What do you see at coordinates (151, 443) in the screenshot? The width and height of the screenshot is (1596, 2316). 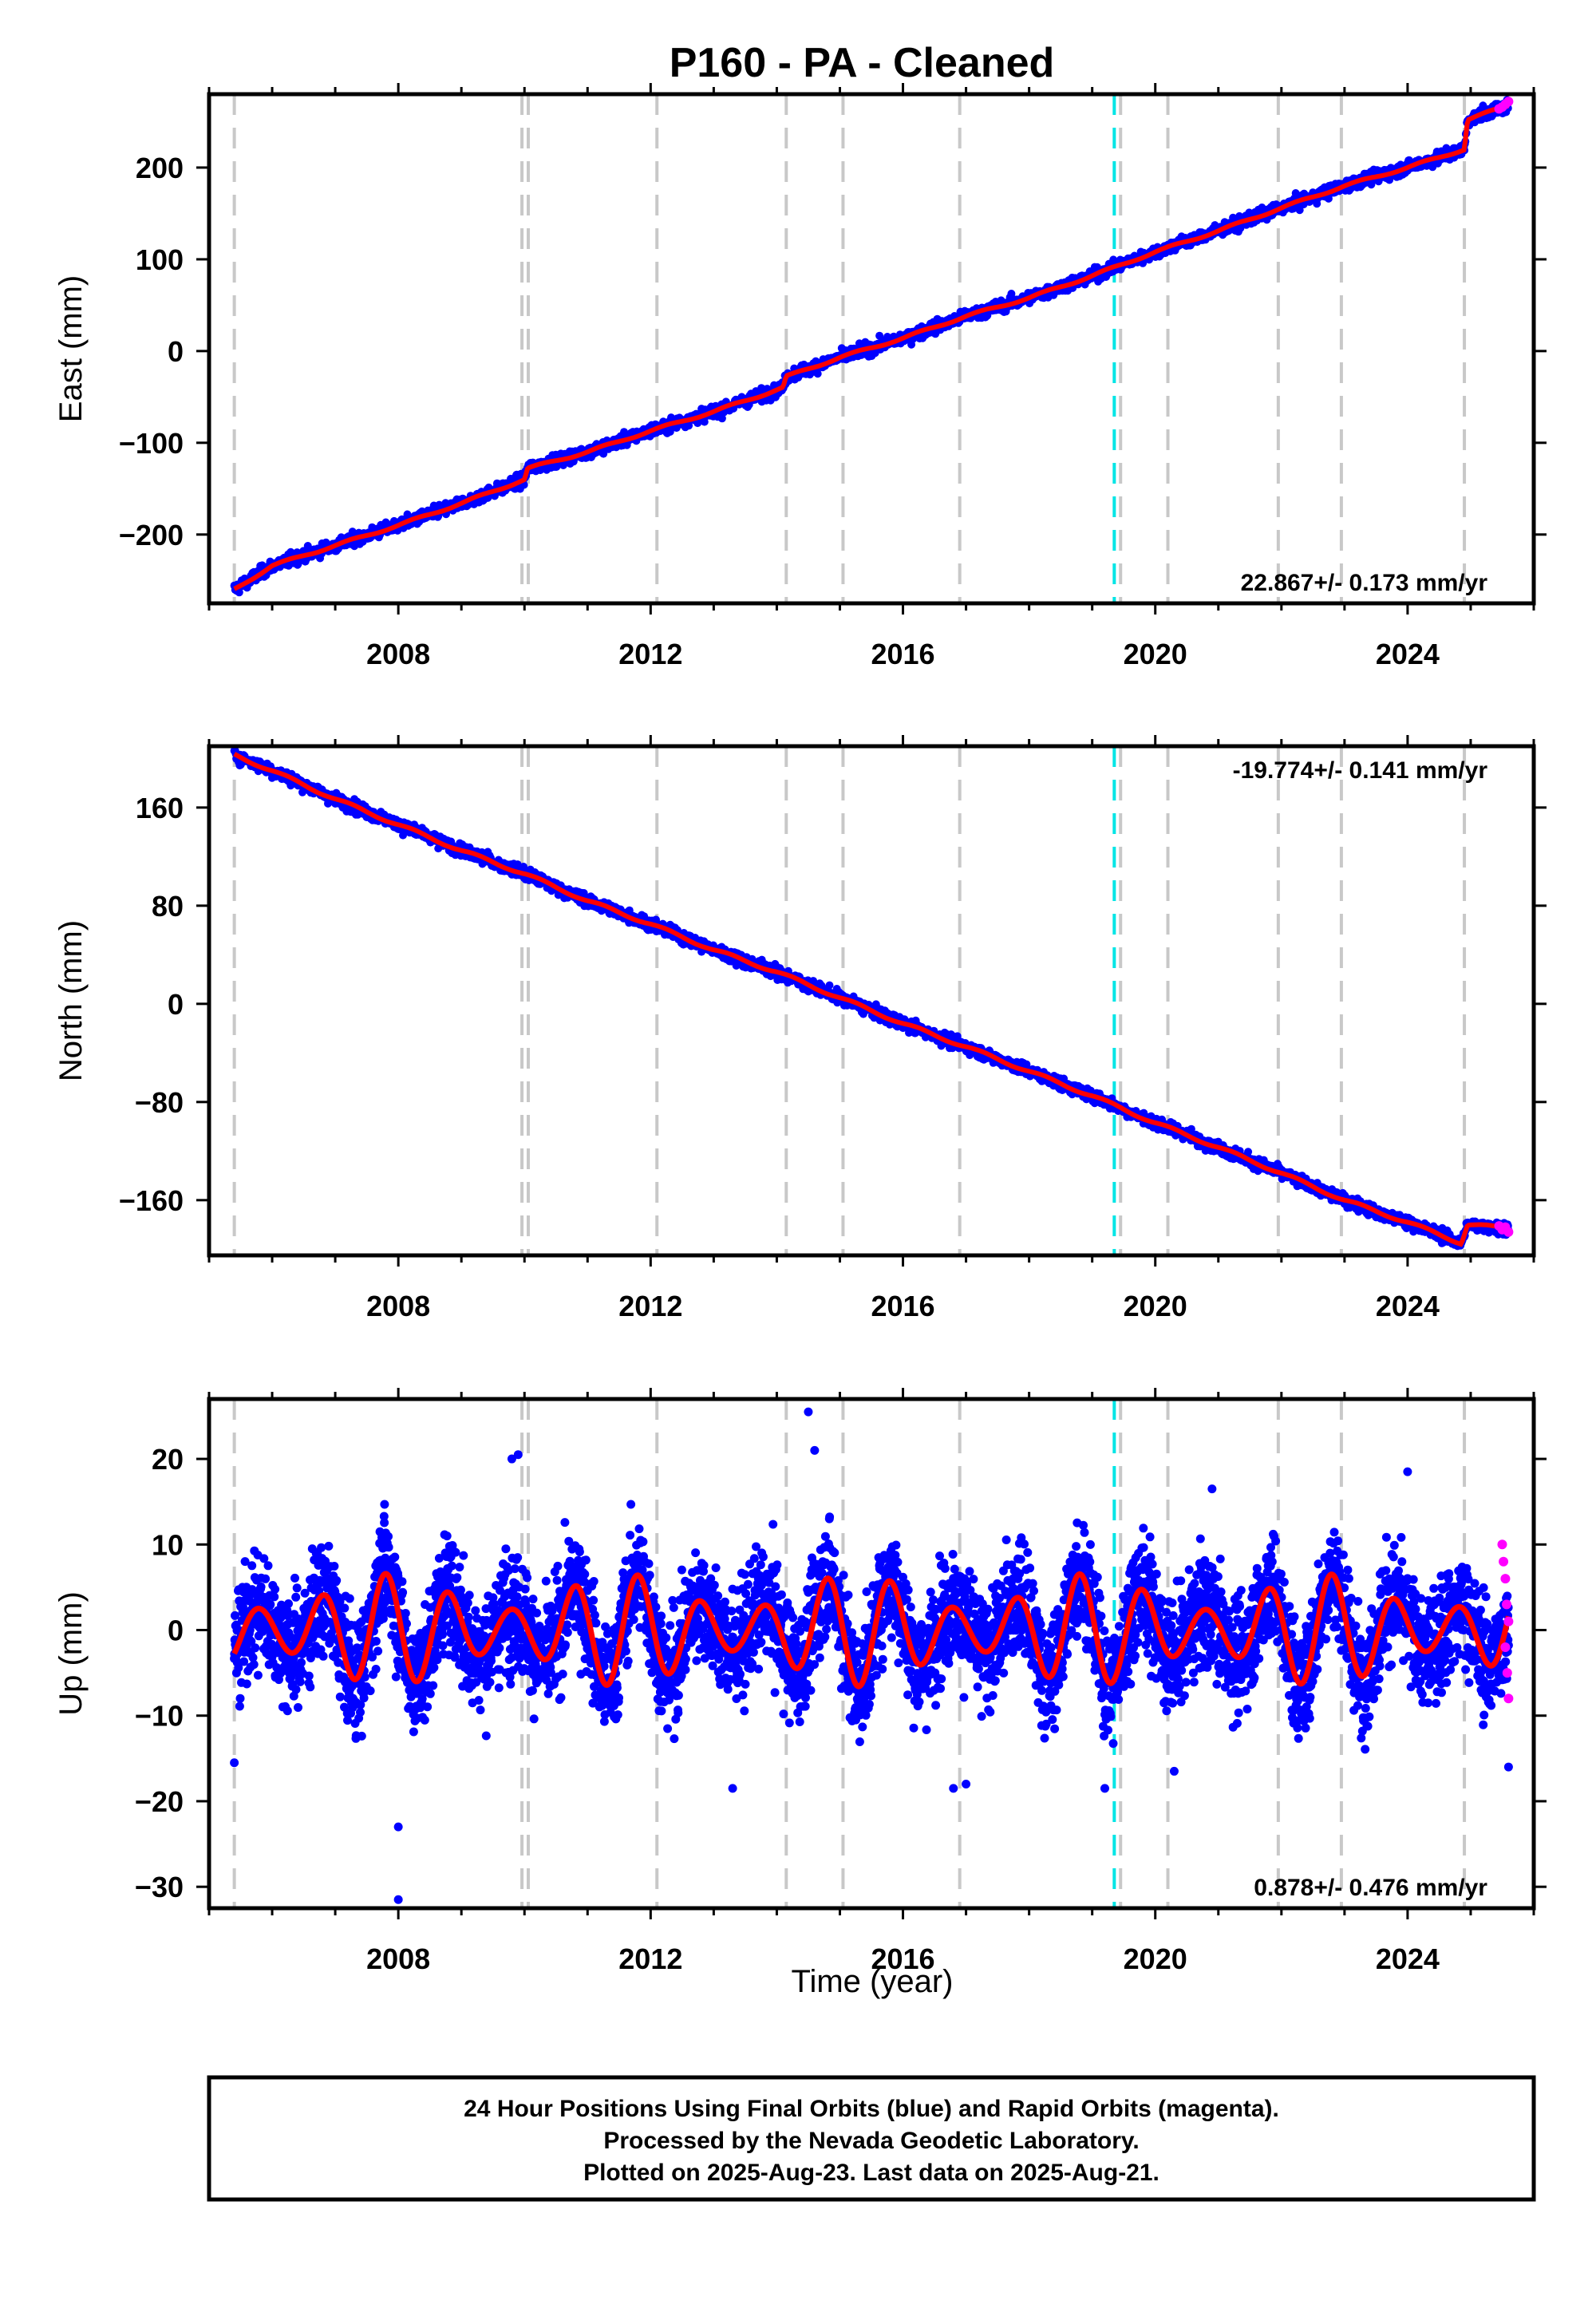 I see `east-y-tick-label-1: −100` at bounding box center [151, 443].